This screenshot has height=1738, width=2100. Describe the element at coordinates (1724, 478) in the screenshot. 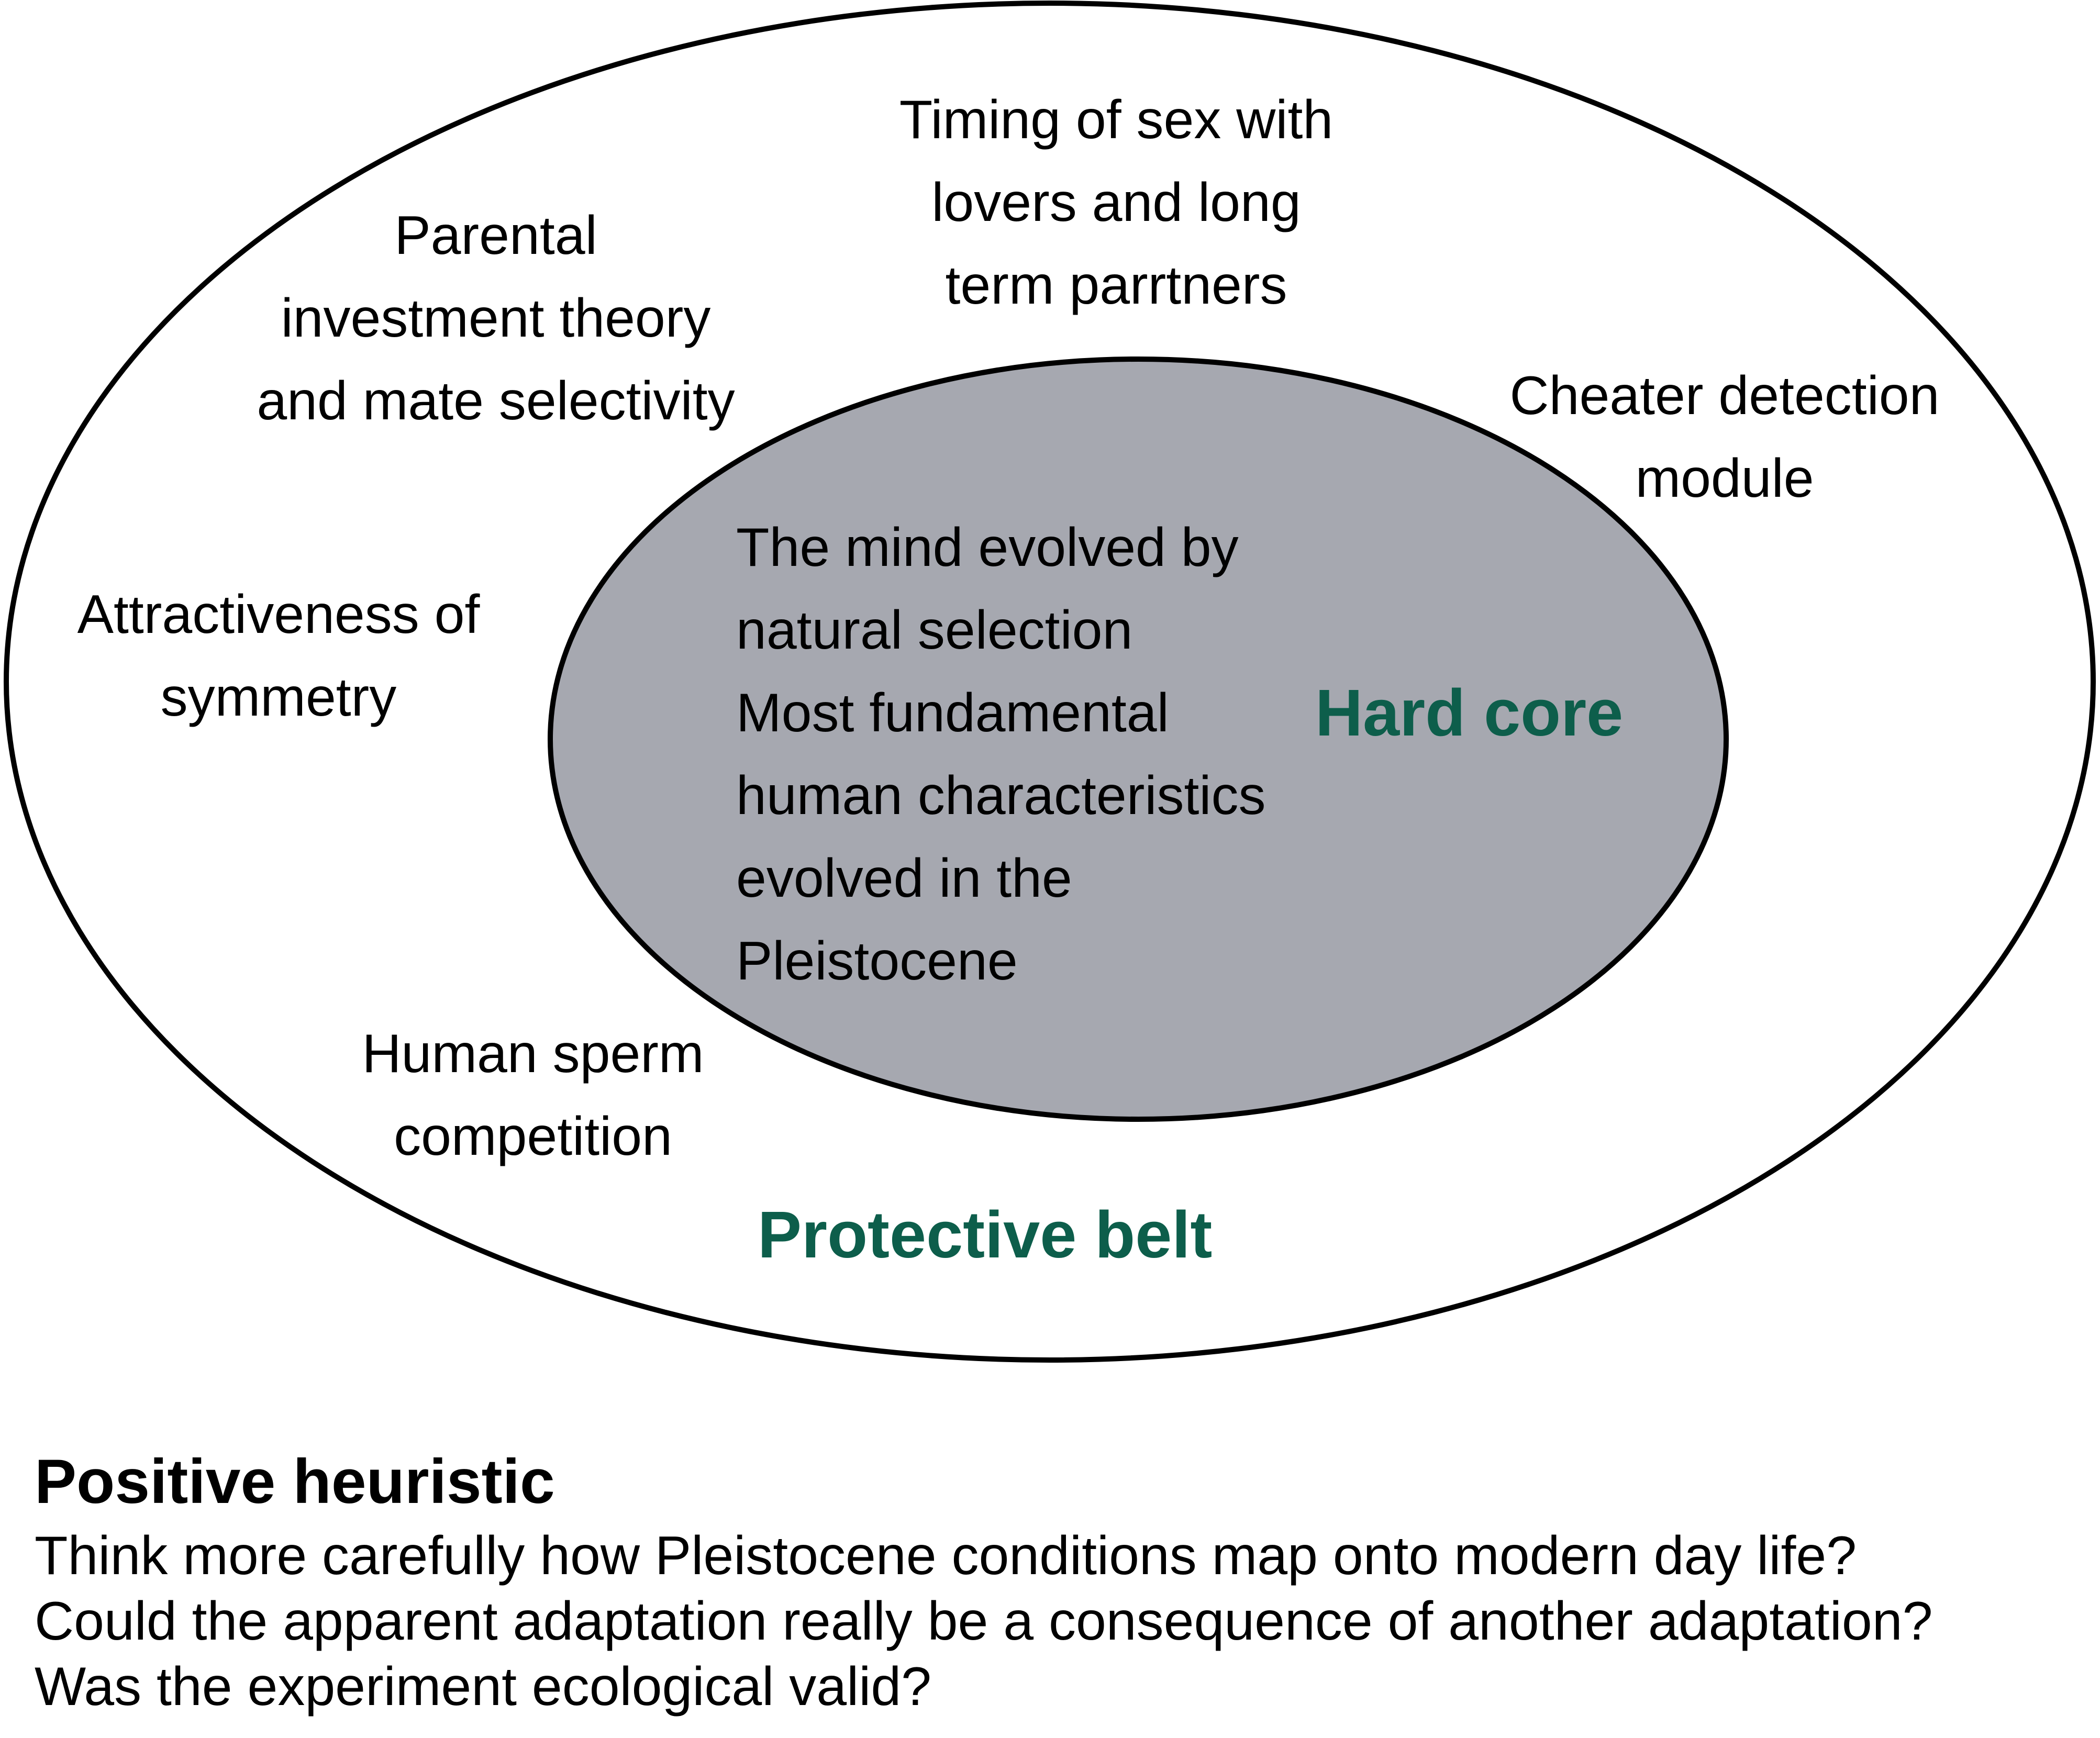

I see `belt-item-line: module` at that location.